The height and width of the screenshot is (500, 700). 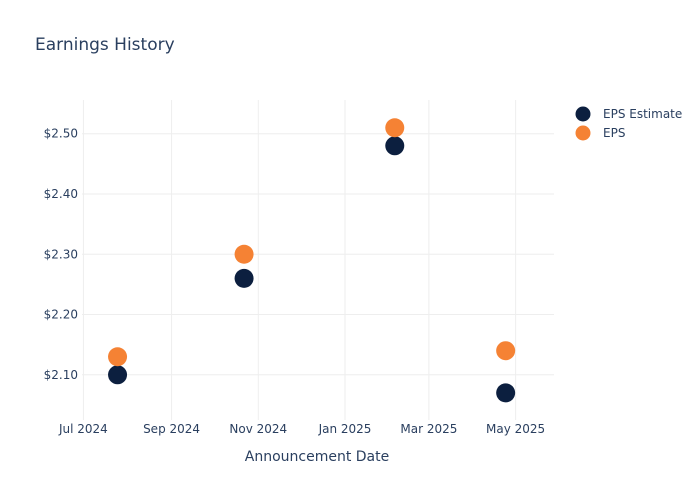 I want to click on x-tick-label: Nov 2024, so click(x=258, y=429).